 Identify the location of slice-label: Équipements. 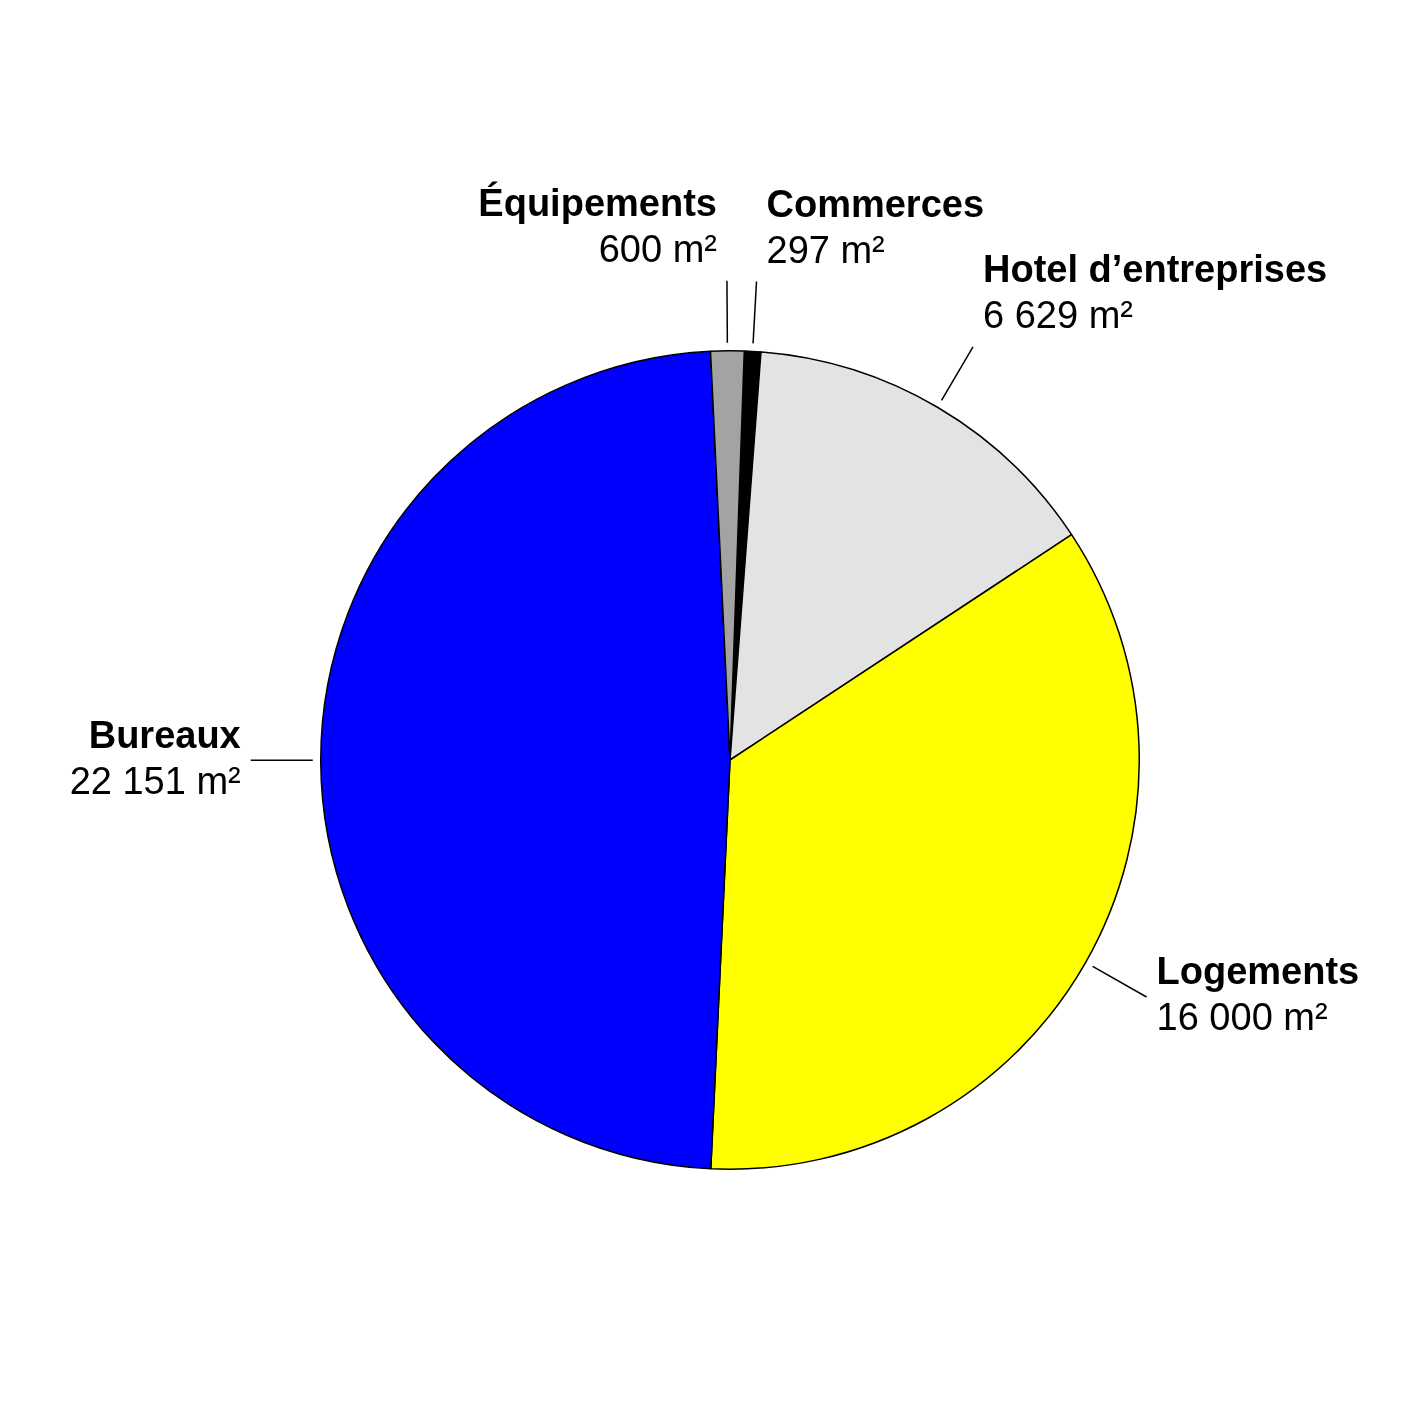
(597, 203).